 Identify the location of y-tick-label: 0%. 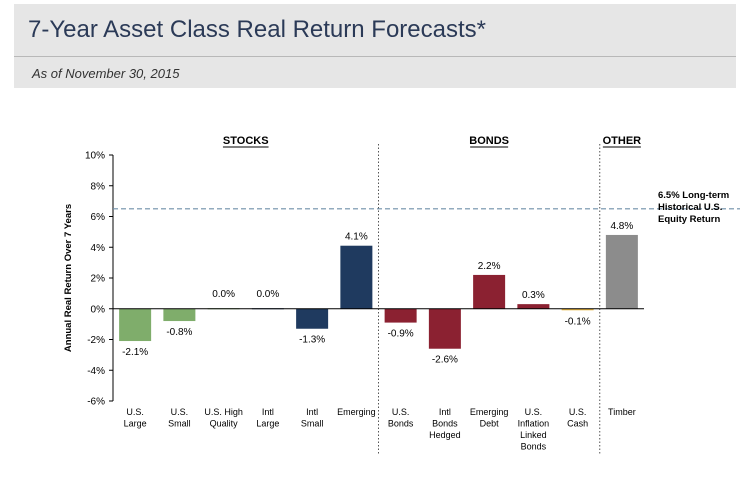
(98, 309).